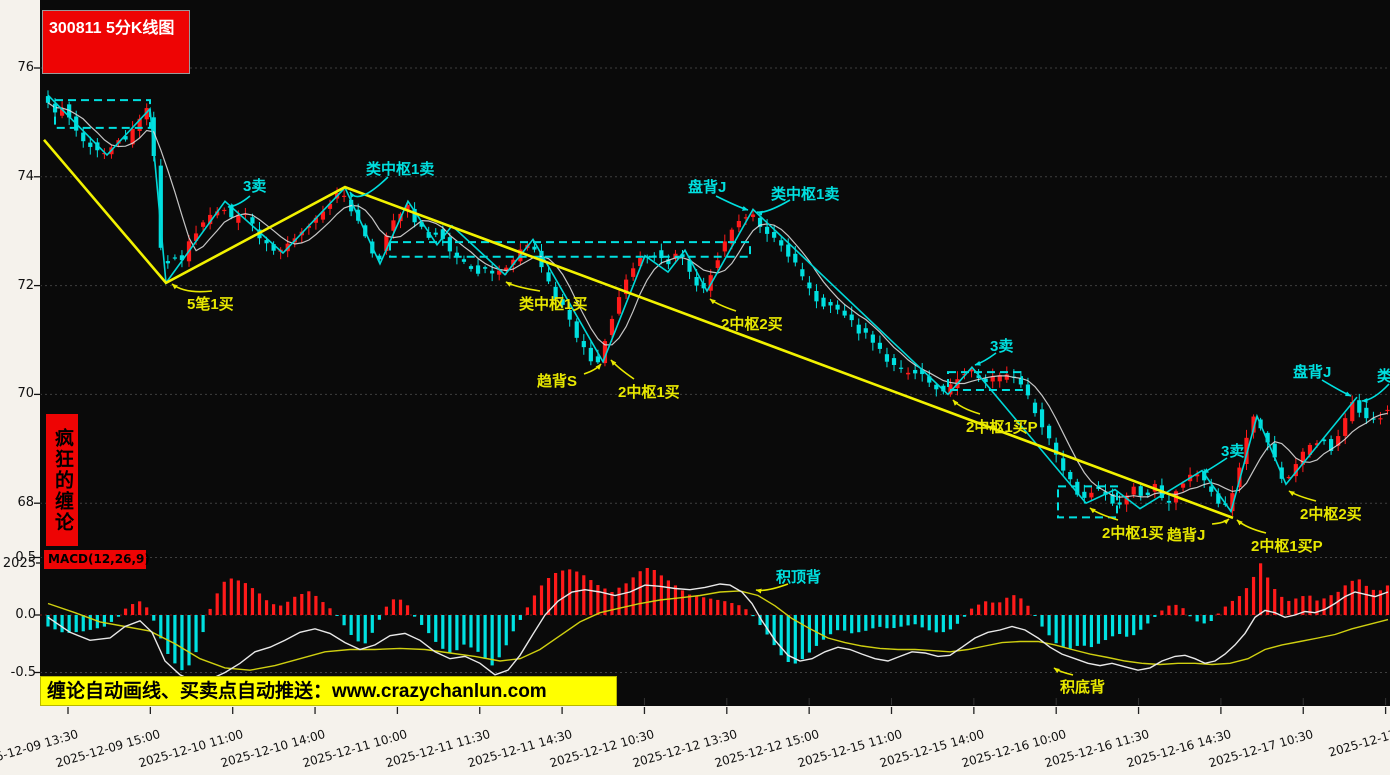 This screenshot has width=1390, height=775. Describe the element at coordinates (116, 42) in the screenshot. I see `symbol-title-box: 300811 5分K线图` at that location.